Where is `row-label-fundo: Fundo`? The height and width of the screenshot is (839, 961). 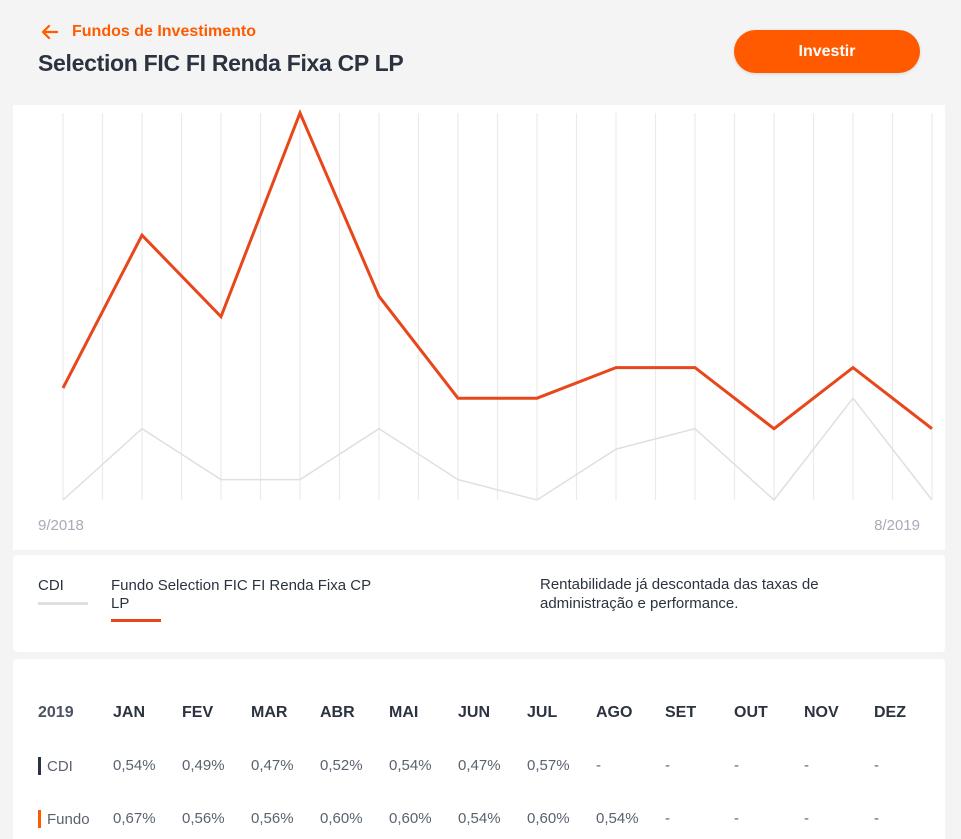
row-label-fundo: Fundo is located at coordinates (64, 819).